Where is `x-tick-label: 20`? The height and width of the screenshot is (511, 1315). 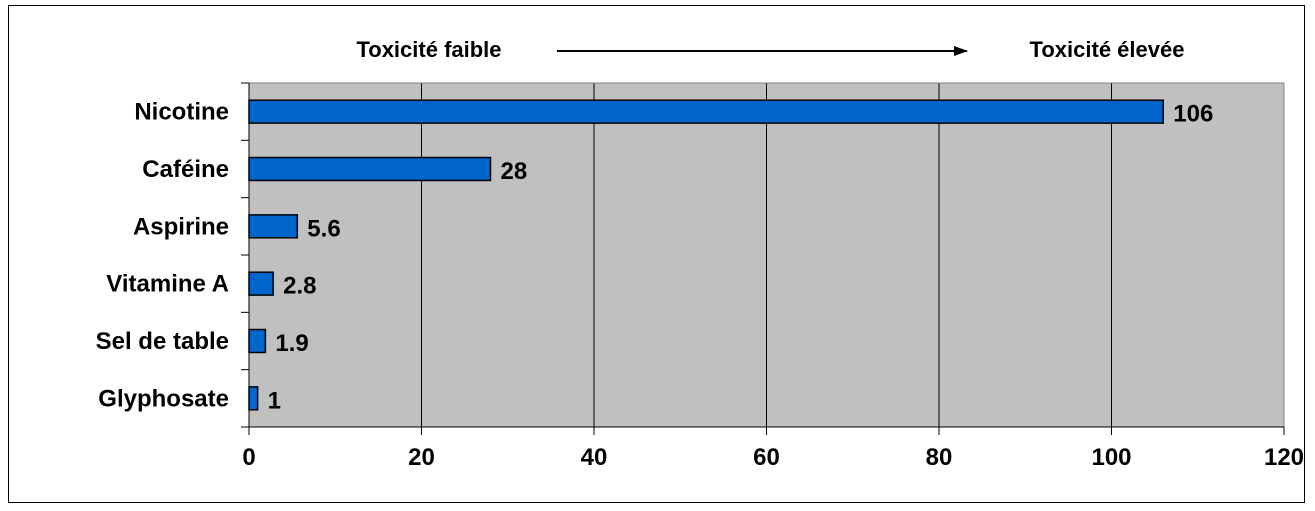
x-tick-label: 20 is located at coordinates (421, 457).